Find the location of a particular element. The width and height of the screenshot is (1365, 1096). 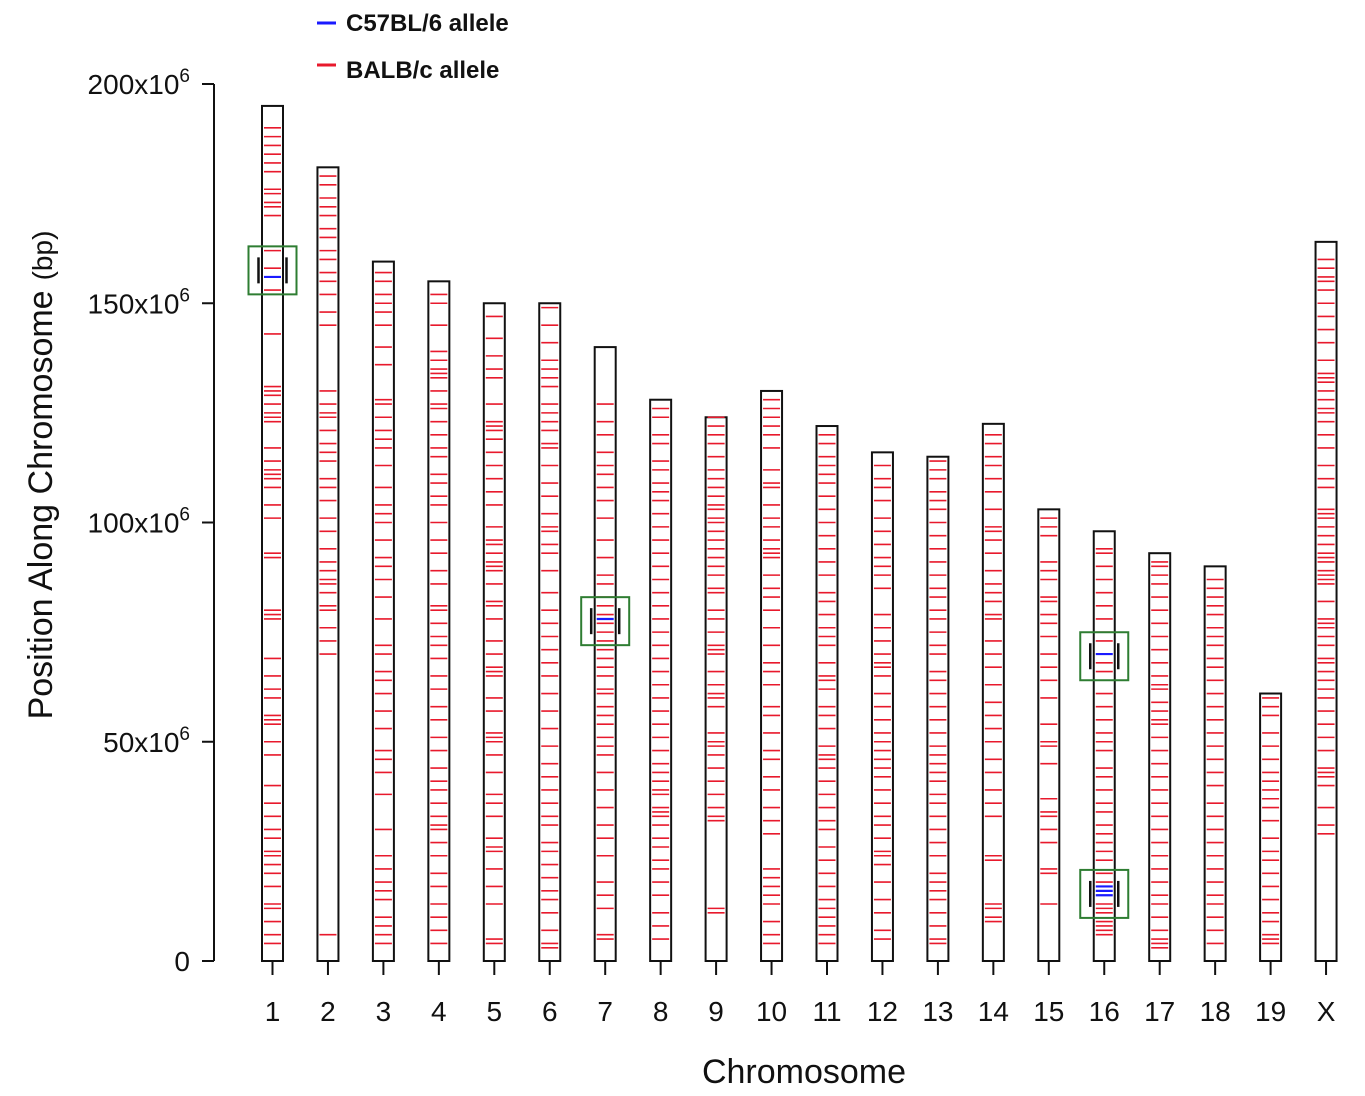

x-tick-label-12: 12 is located at coordinates (882, 1011).